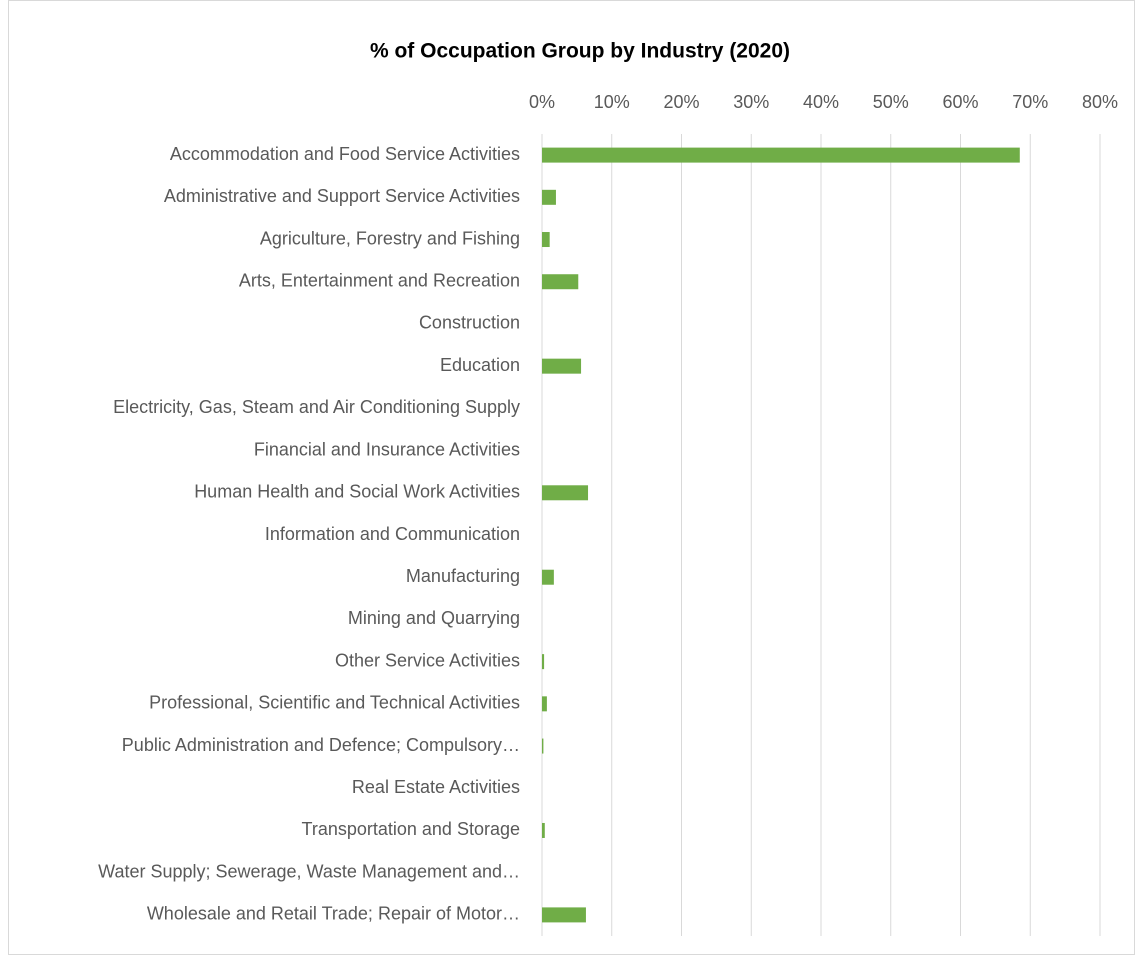  What do you see at coordinates (751, 102) in the screenshot?
I see `x-tick-label: 30%` at bounding box center [751, 102].